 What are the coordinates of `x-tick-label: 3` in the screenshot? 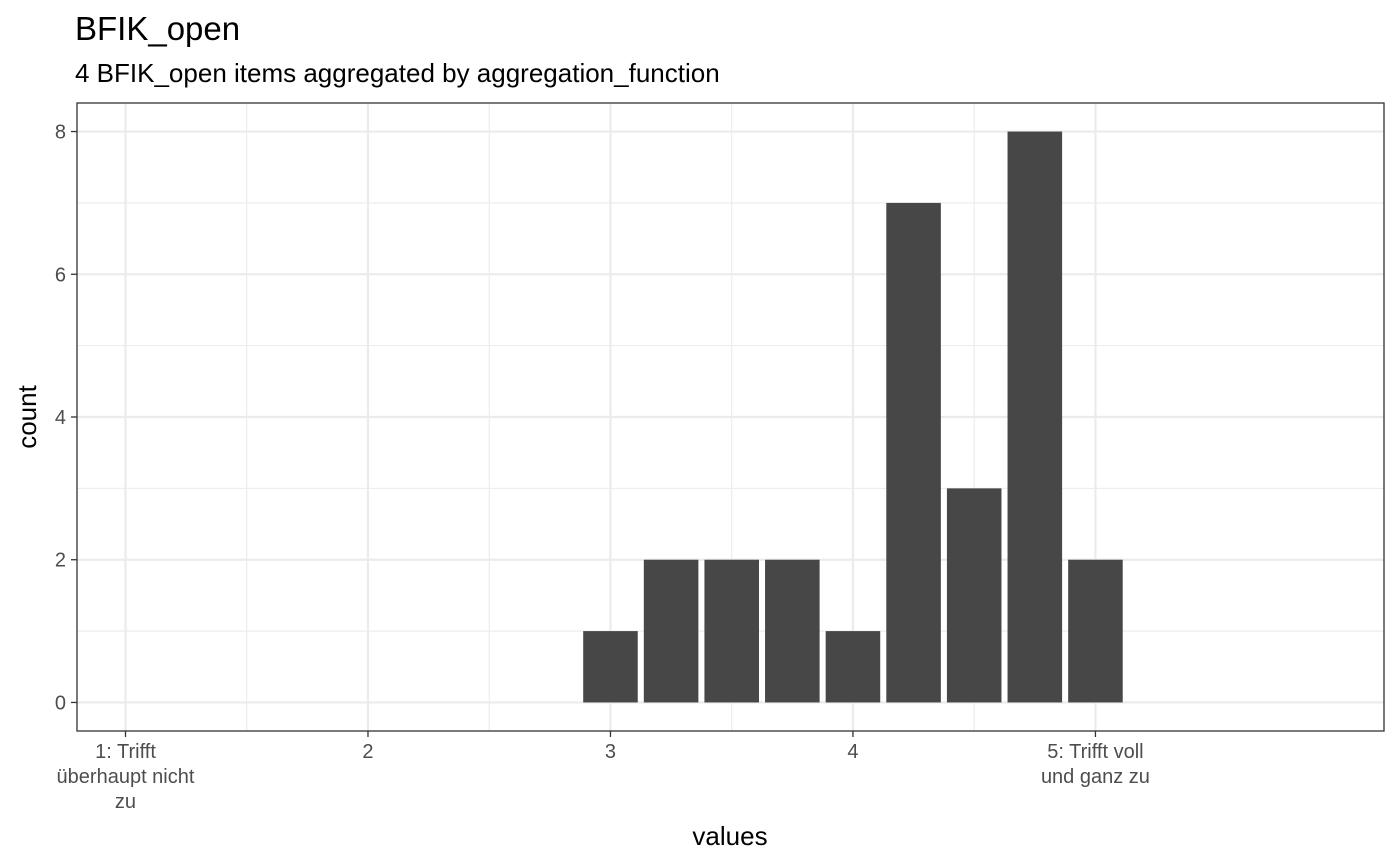 It's located at (610, 752).